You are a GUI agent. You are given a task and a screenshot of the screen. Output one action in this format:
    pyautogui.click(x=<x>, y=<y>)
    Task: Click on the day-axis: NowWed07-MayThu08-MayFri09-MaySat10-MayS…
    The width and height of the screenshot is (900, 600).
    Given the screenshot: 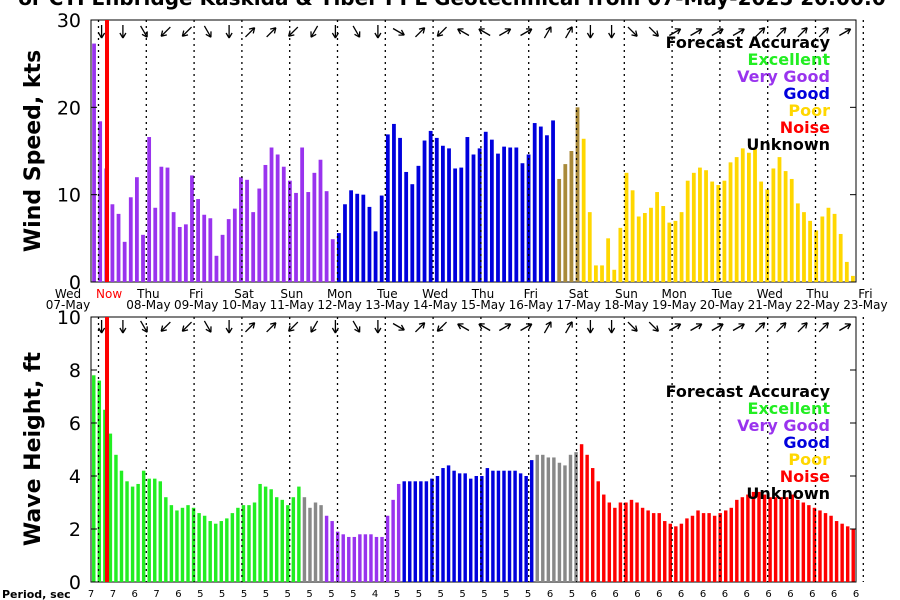 What is the action you would take?
    pyautogui.click(x=467, y=299)
    